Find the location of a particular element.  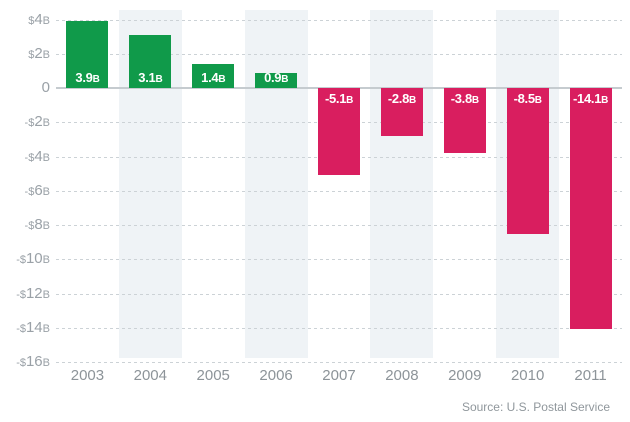

y-tick-label--16B: -$16B is located at coordinates (33, 361).